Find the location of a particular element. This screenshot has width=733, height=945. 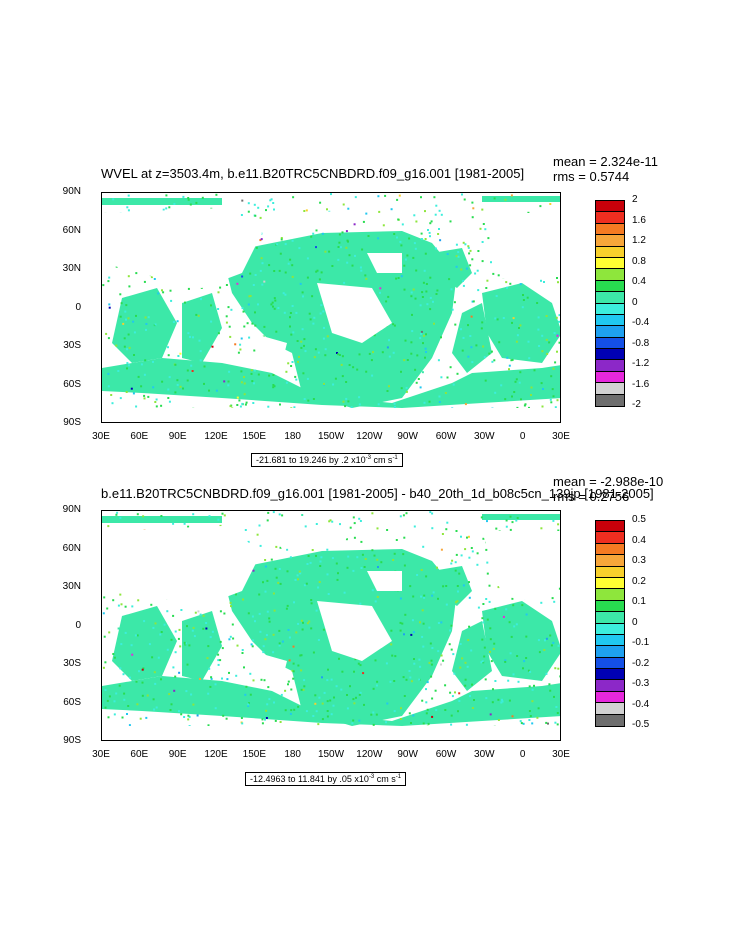

lon-tick-label: 180 is located at coordinates (292, 754).